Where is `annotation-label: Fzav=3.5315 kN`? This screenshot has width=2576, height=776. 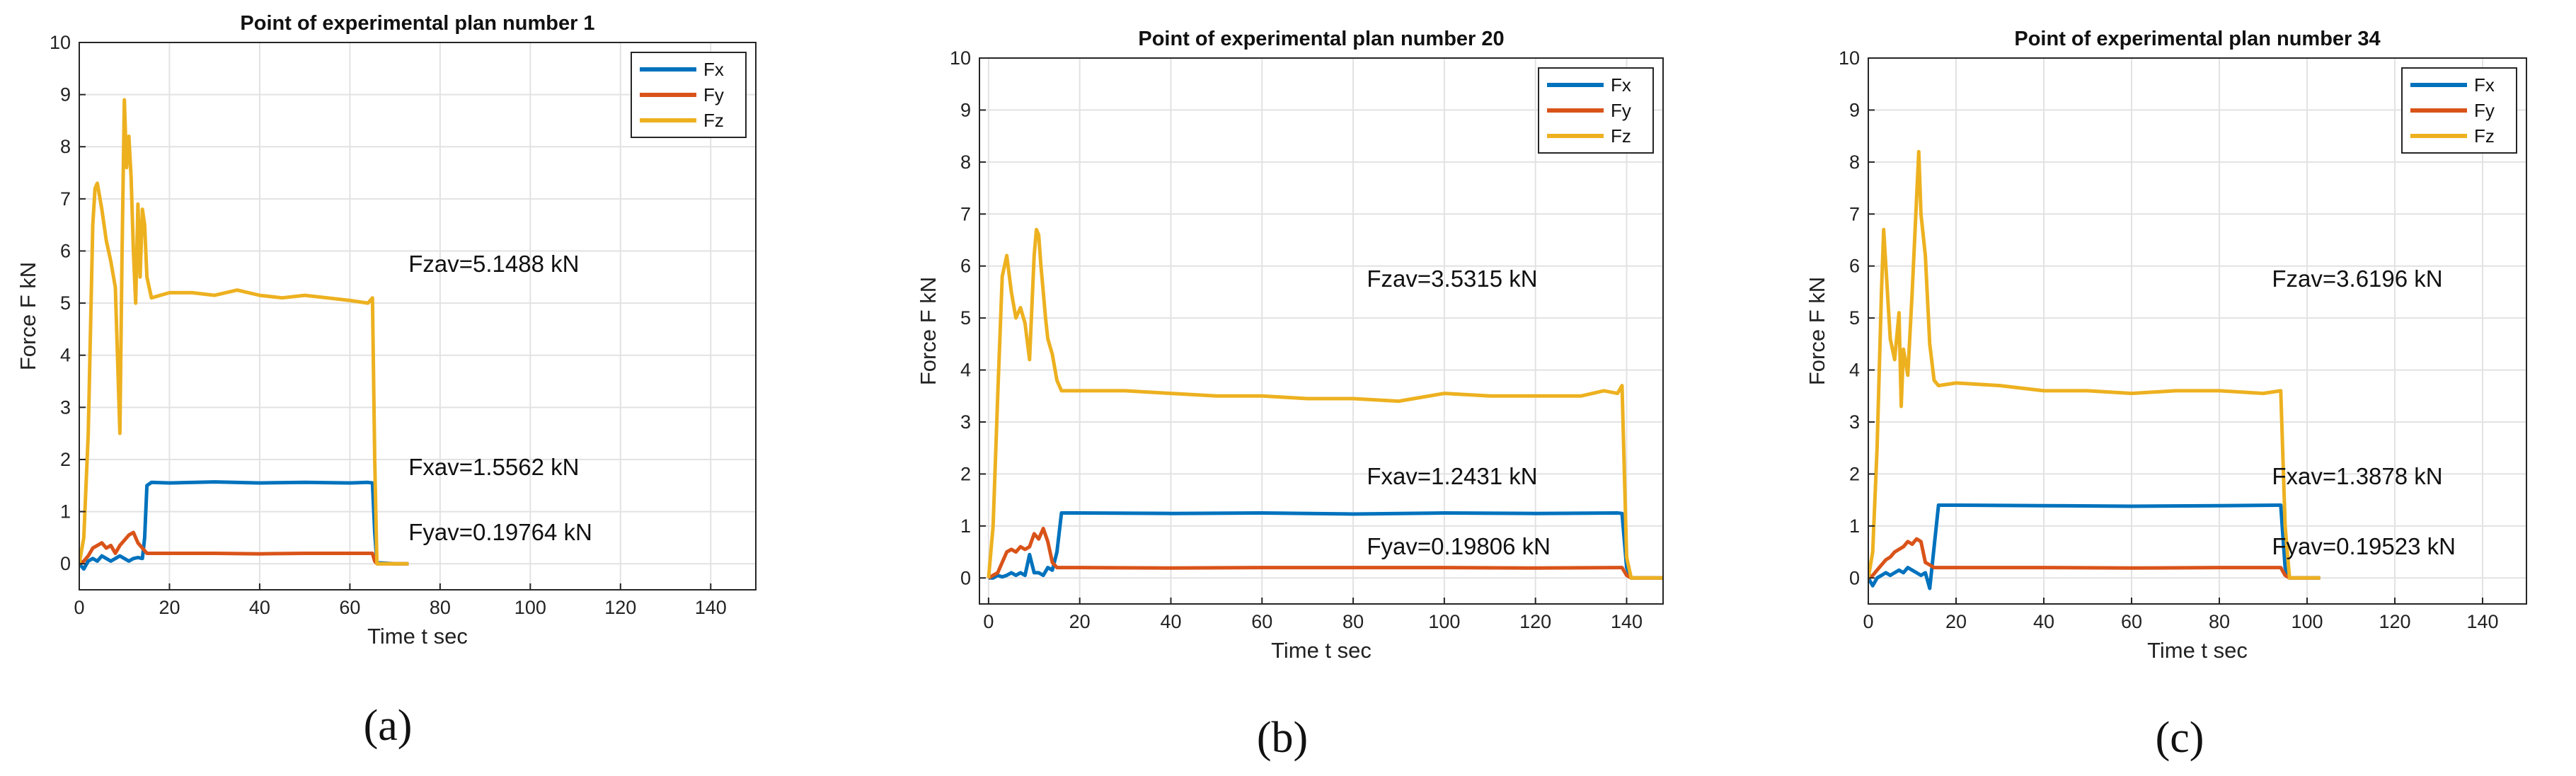 annotation-label: Fzav=3.5315 kN is located at coordinates (1452, 279).